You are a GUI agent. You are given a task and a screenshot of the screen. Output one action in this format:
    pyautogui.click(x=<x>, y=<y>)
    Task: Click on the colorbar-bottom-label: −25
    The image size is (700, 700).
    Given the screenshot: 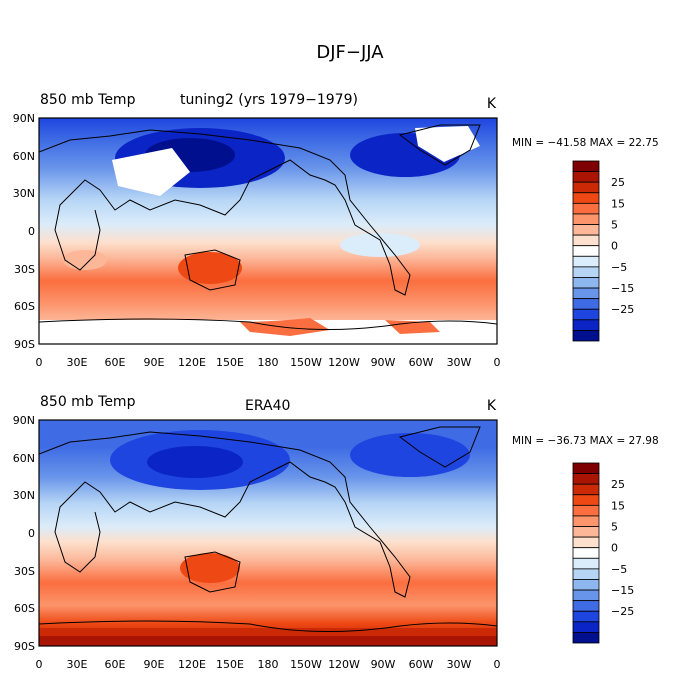 What is the action you would take?
    pyautogui.click(x=622, y=611)
    